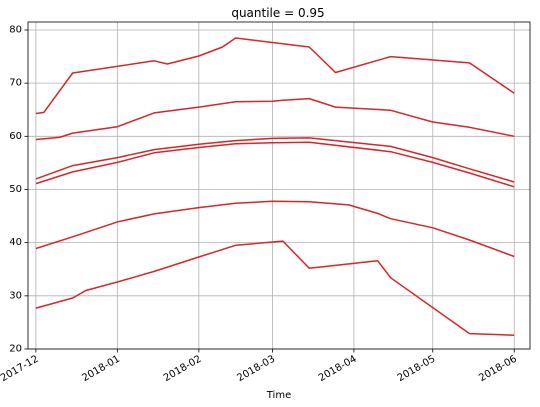 Image resolution: width=540 pixels, height=407 pixels. Describe the element at coordinates (256, 369) in the screenshot. I see `x-tick-label: 2018-03` at that location.